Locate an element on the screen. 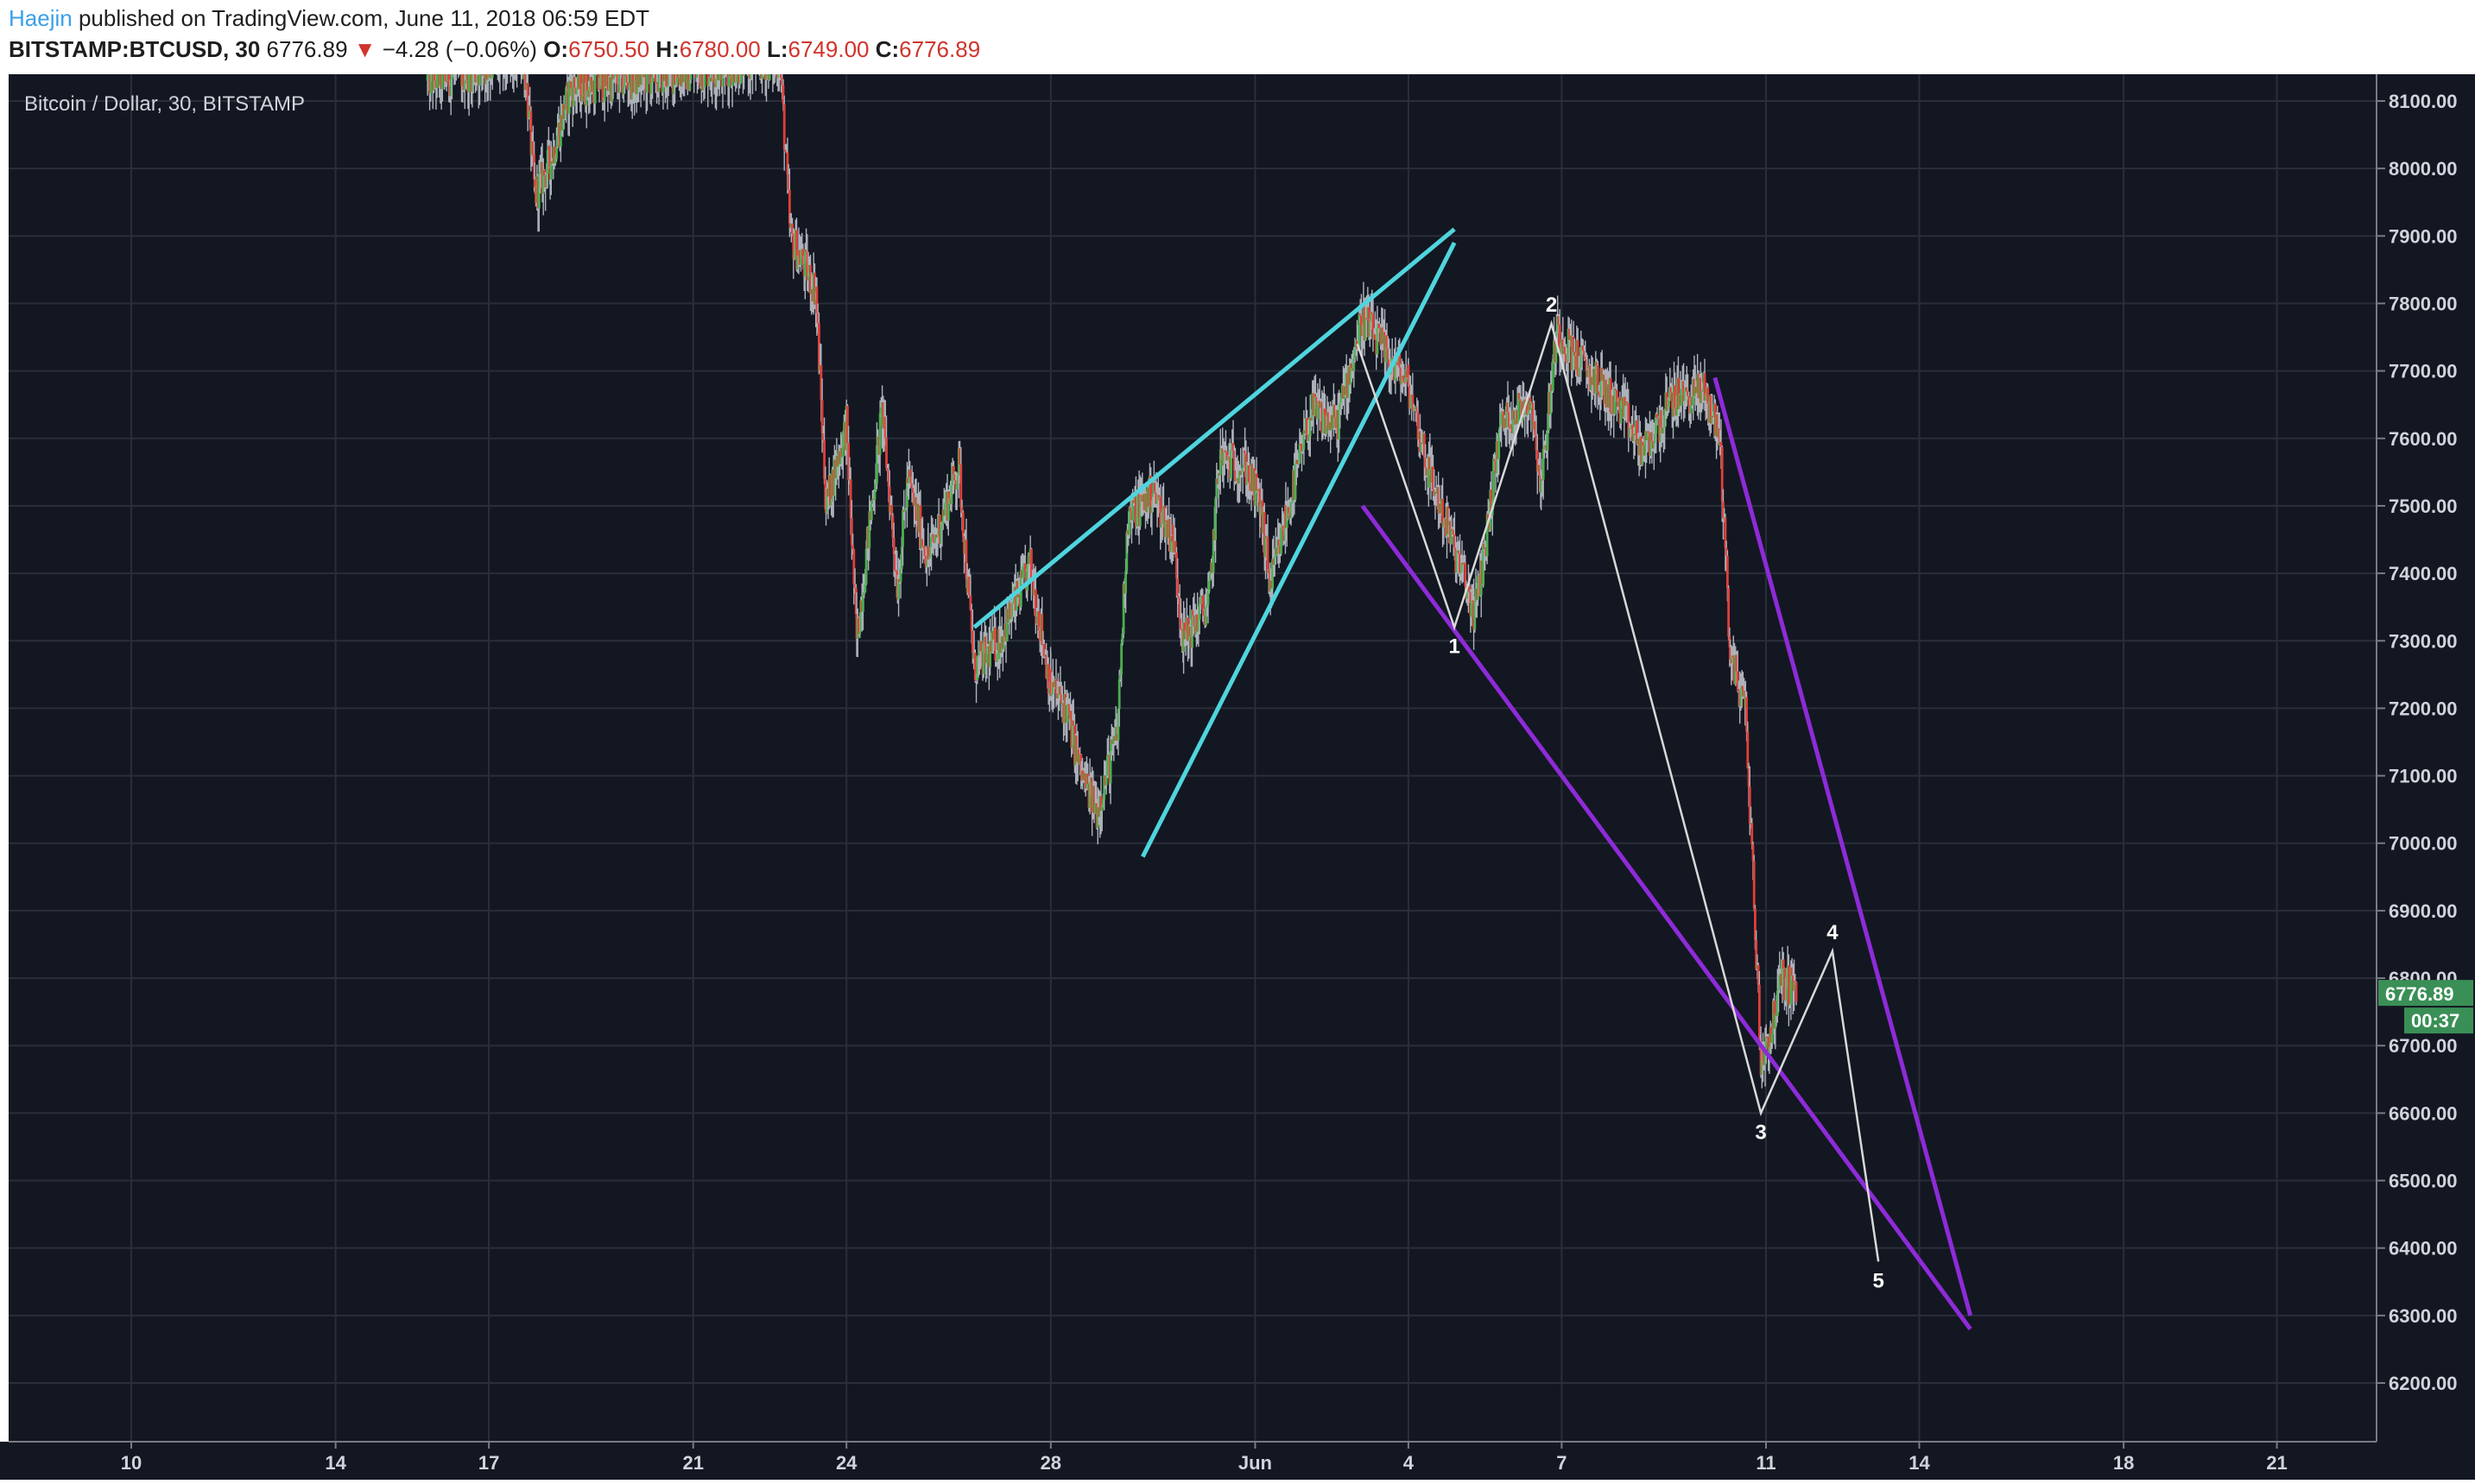 This screenshot has width=2475, height=1484. price-tick-label: 7700.00 is located at coordinates (2423, 371).